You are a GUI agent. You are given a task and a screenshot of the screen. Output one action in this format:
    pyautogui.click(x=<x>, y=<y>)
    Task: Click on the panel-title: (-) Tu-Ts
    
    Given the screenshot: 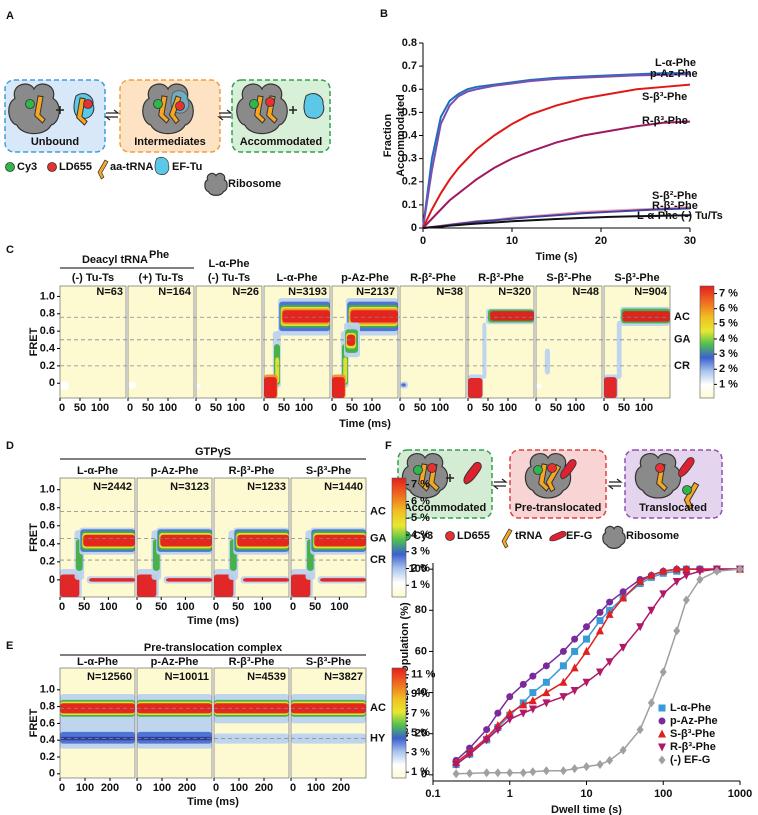 What is the action you would take?
    pyautogui.click(x=229, y=278)
    